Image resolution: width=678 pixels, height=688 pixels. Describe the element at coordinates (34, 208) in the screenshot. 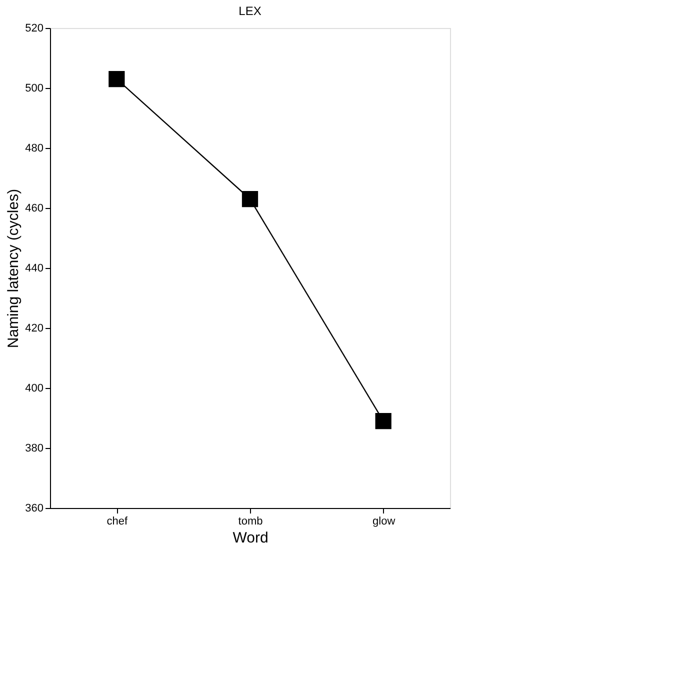

I see `y-tick-label: 460` at that location.